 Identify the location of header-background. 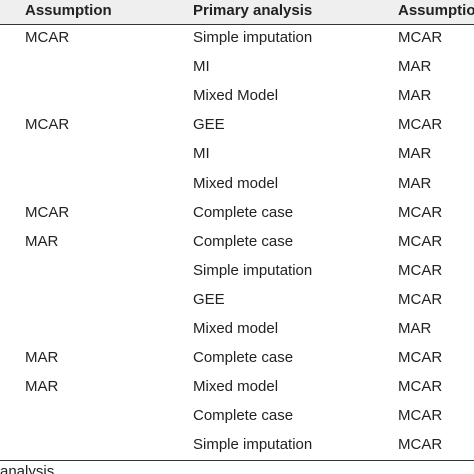
(237, 12).